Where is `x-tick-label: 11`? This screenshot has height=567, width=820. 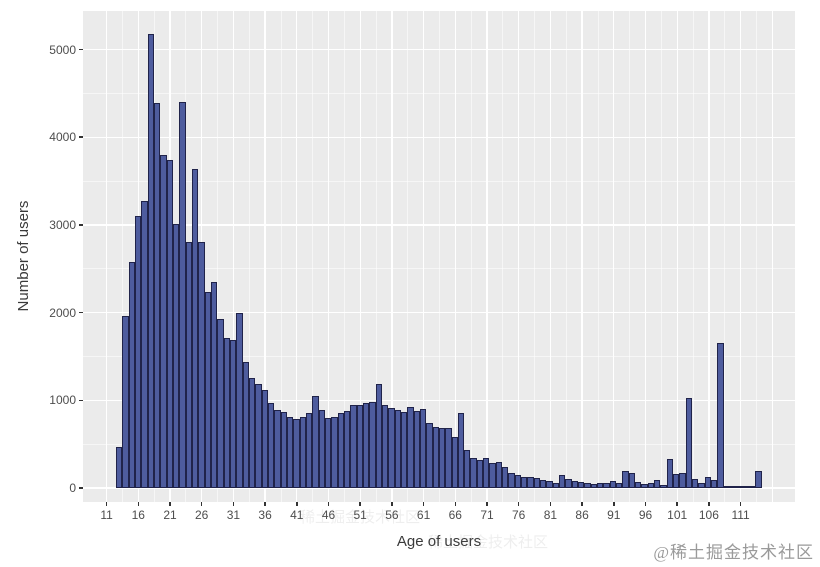
x-tick-label: 11 is located at coordinates (106, 515).